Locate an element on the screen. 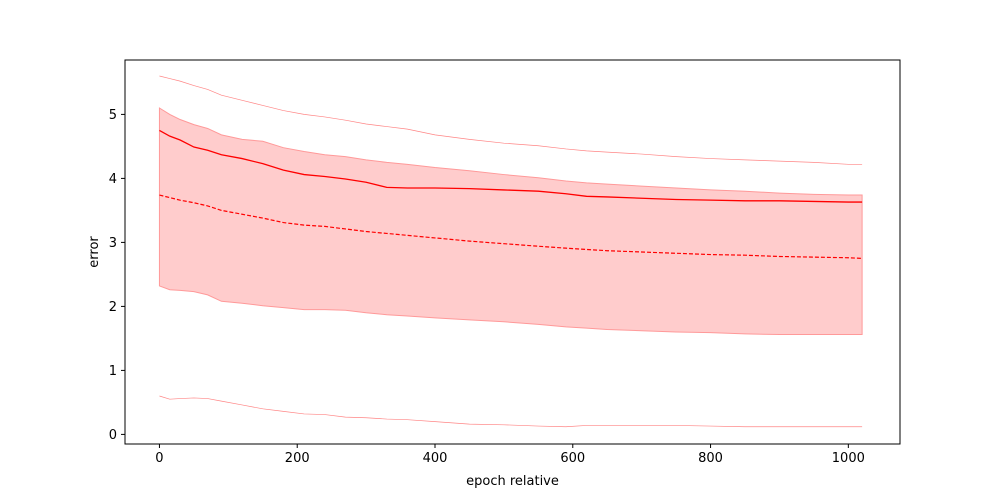 The image size is (1000, 500). median-line is located at coordinates (511, 226).